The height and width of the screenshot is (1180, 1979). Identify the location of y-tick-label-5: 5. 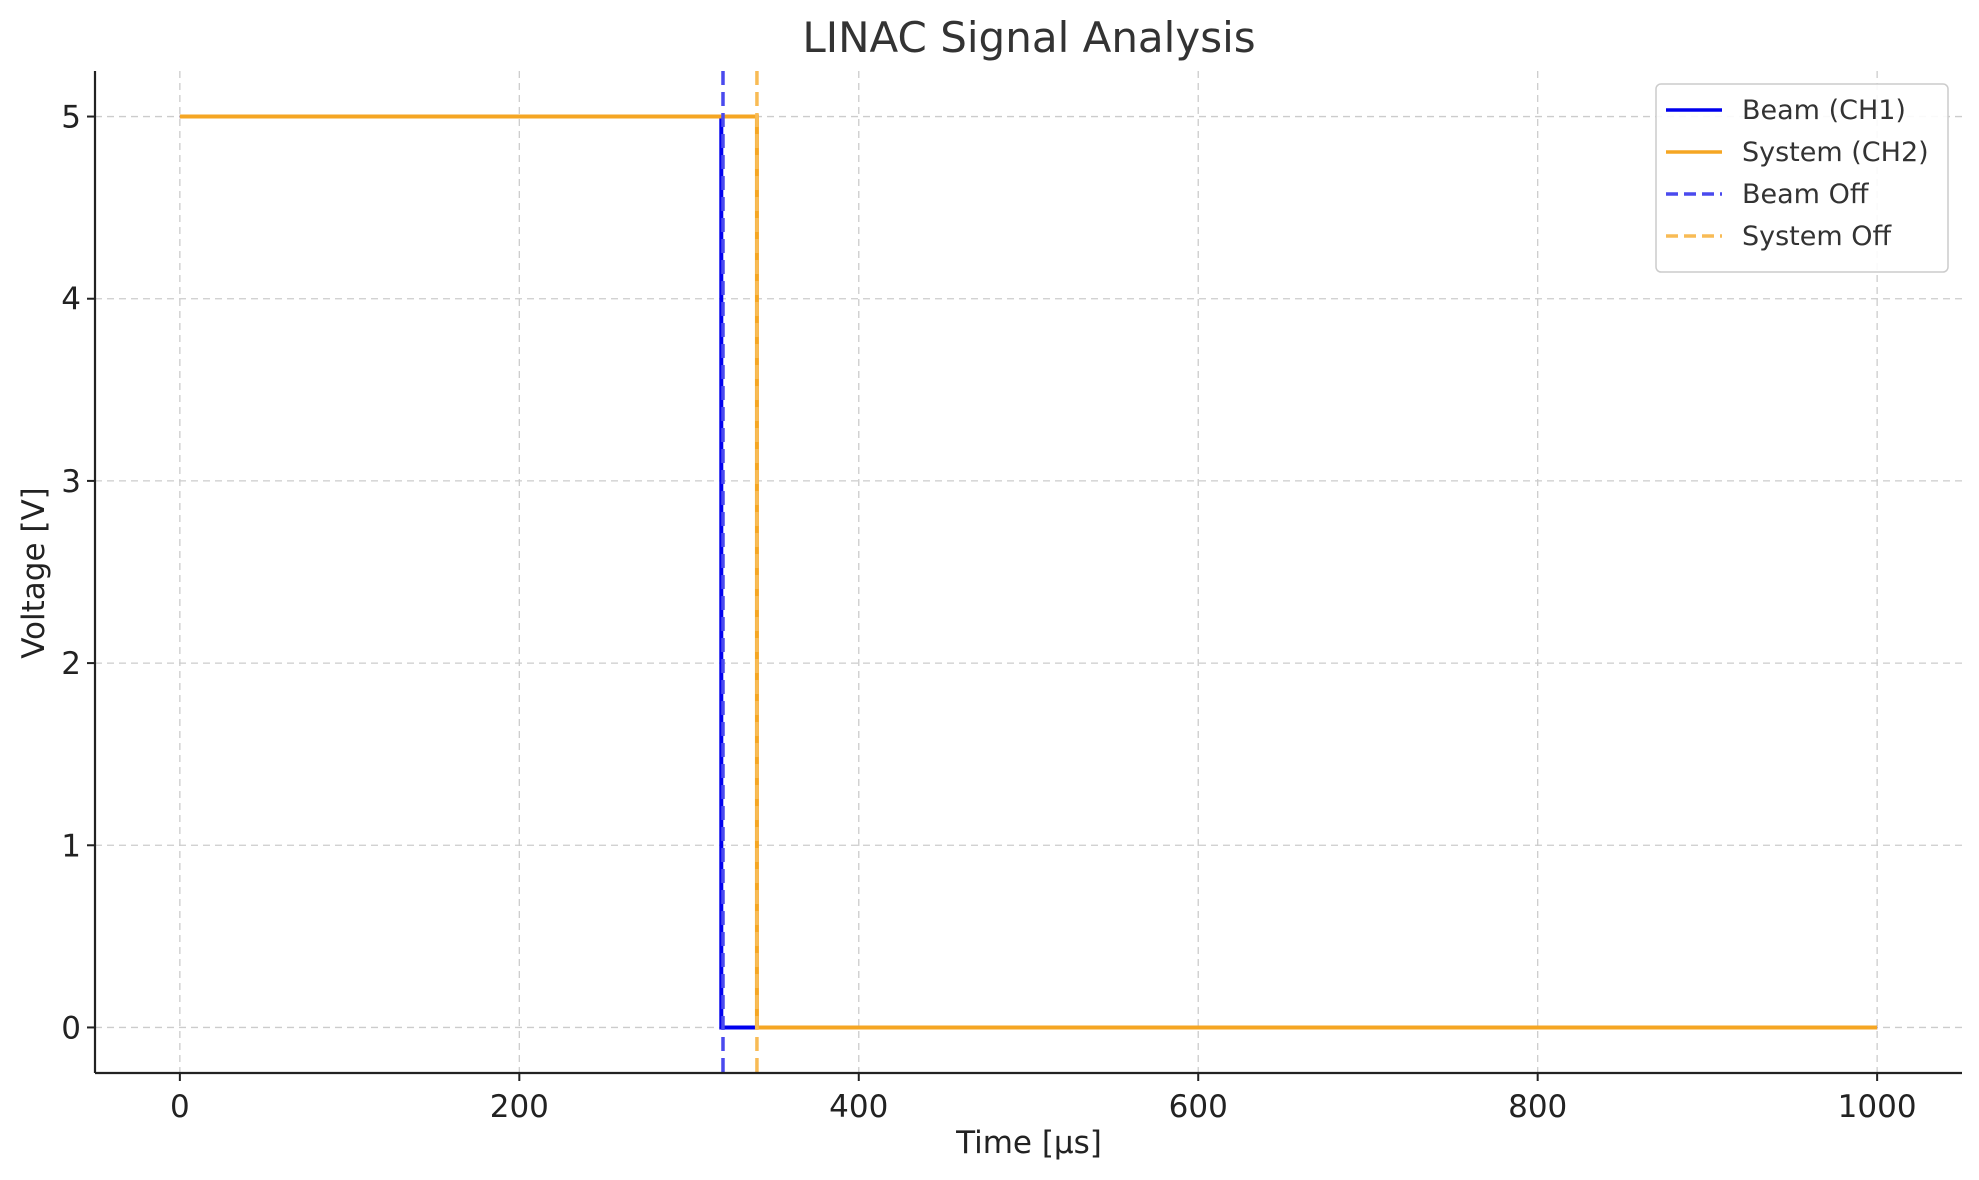
(71, 118).